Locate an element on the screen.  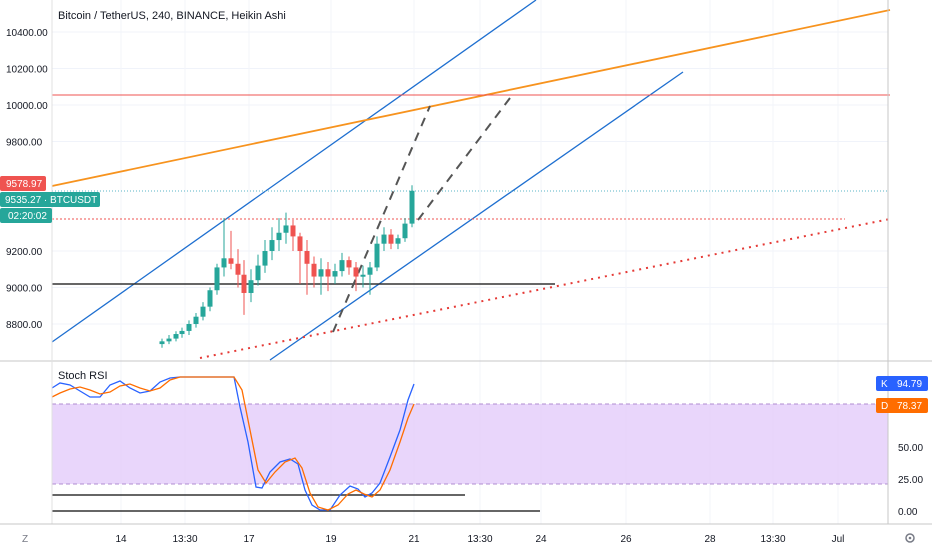
x-tick-label: Jul is located at coordinates (838, 539).